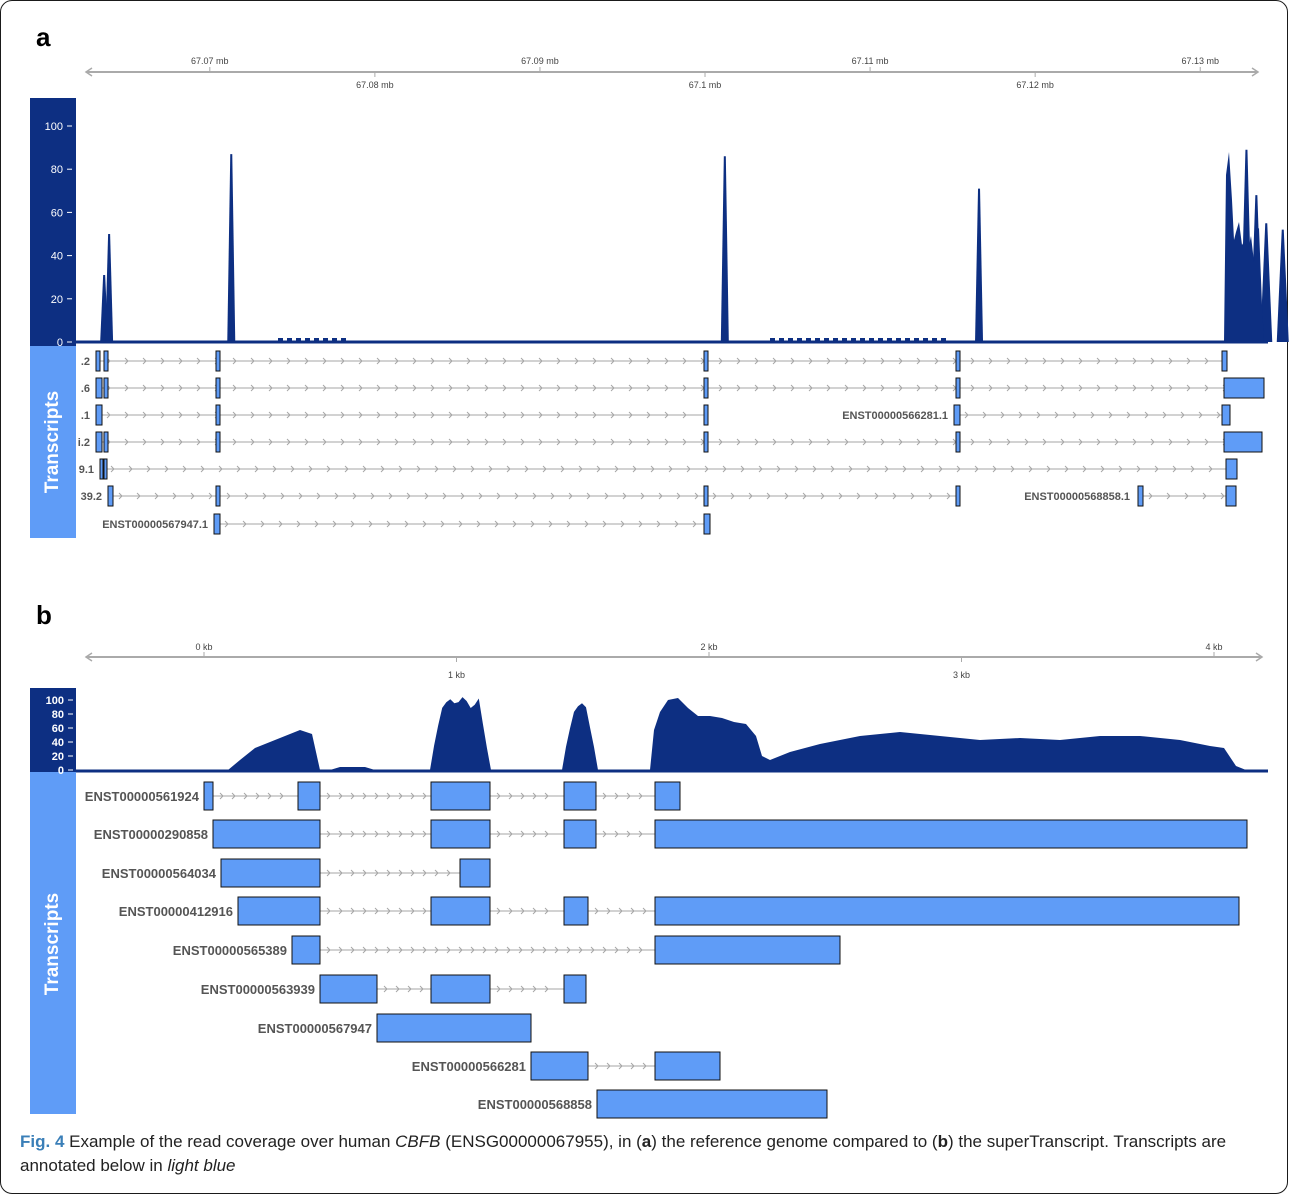 The width and height of the screenshot is (1290, 1196). What do you see at coordinates (44, 615) in the screenshot?
I see `panel-b-letter: b` at bounding box center [44, 615].